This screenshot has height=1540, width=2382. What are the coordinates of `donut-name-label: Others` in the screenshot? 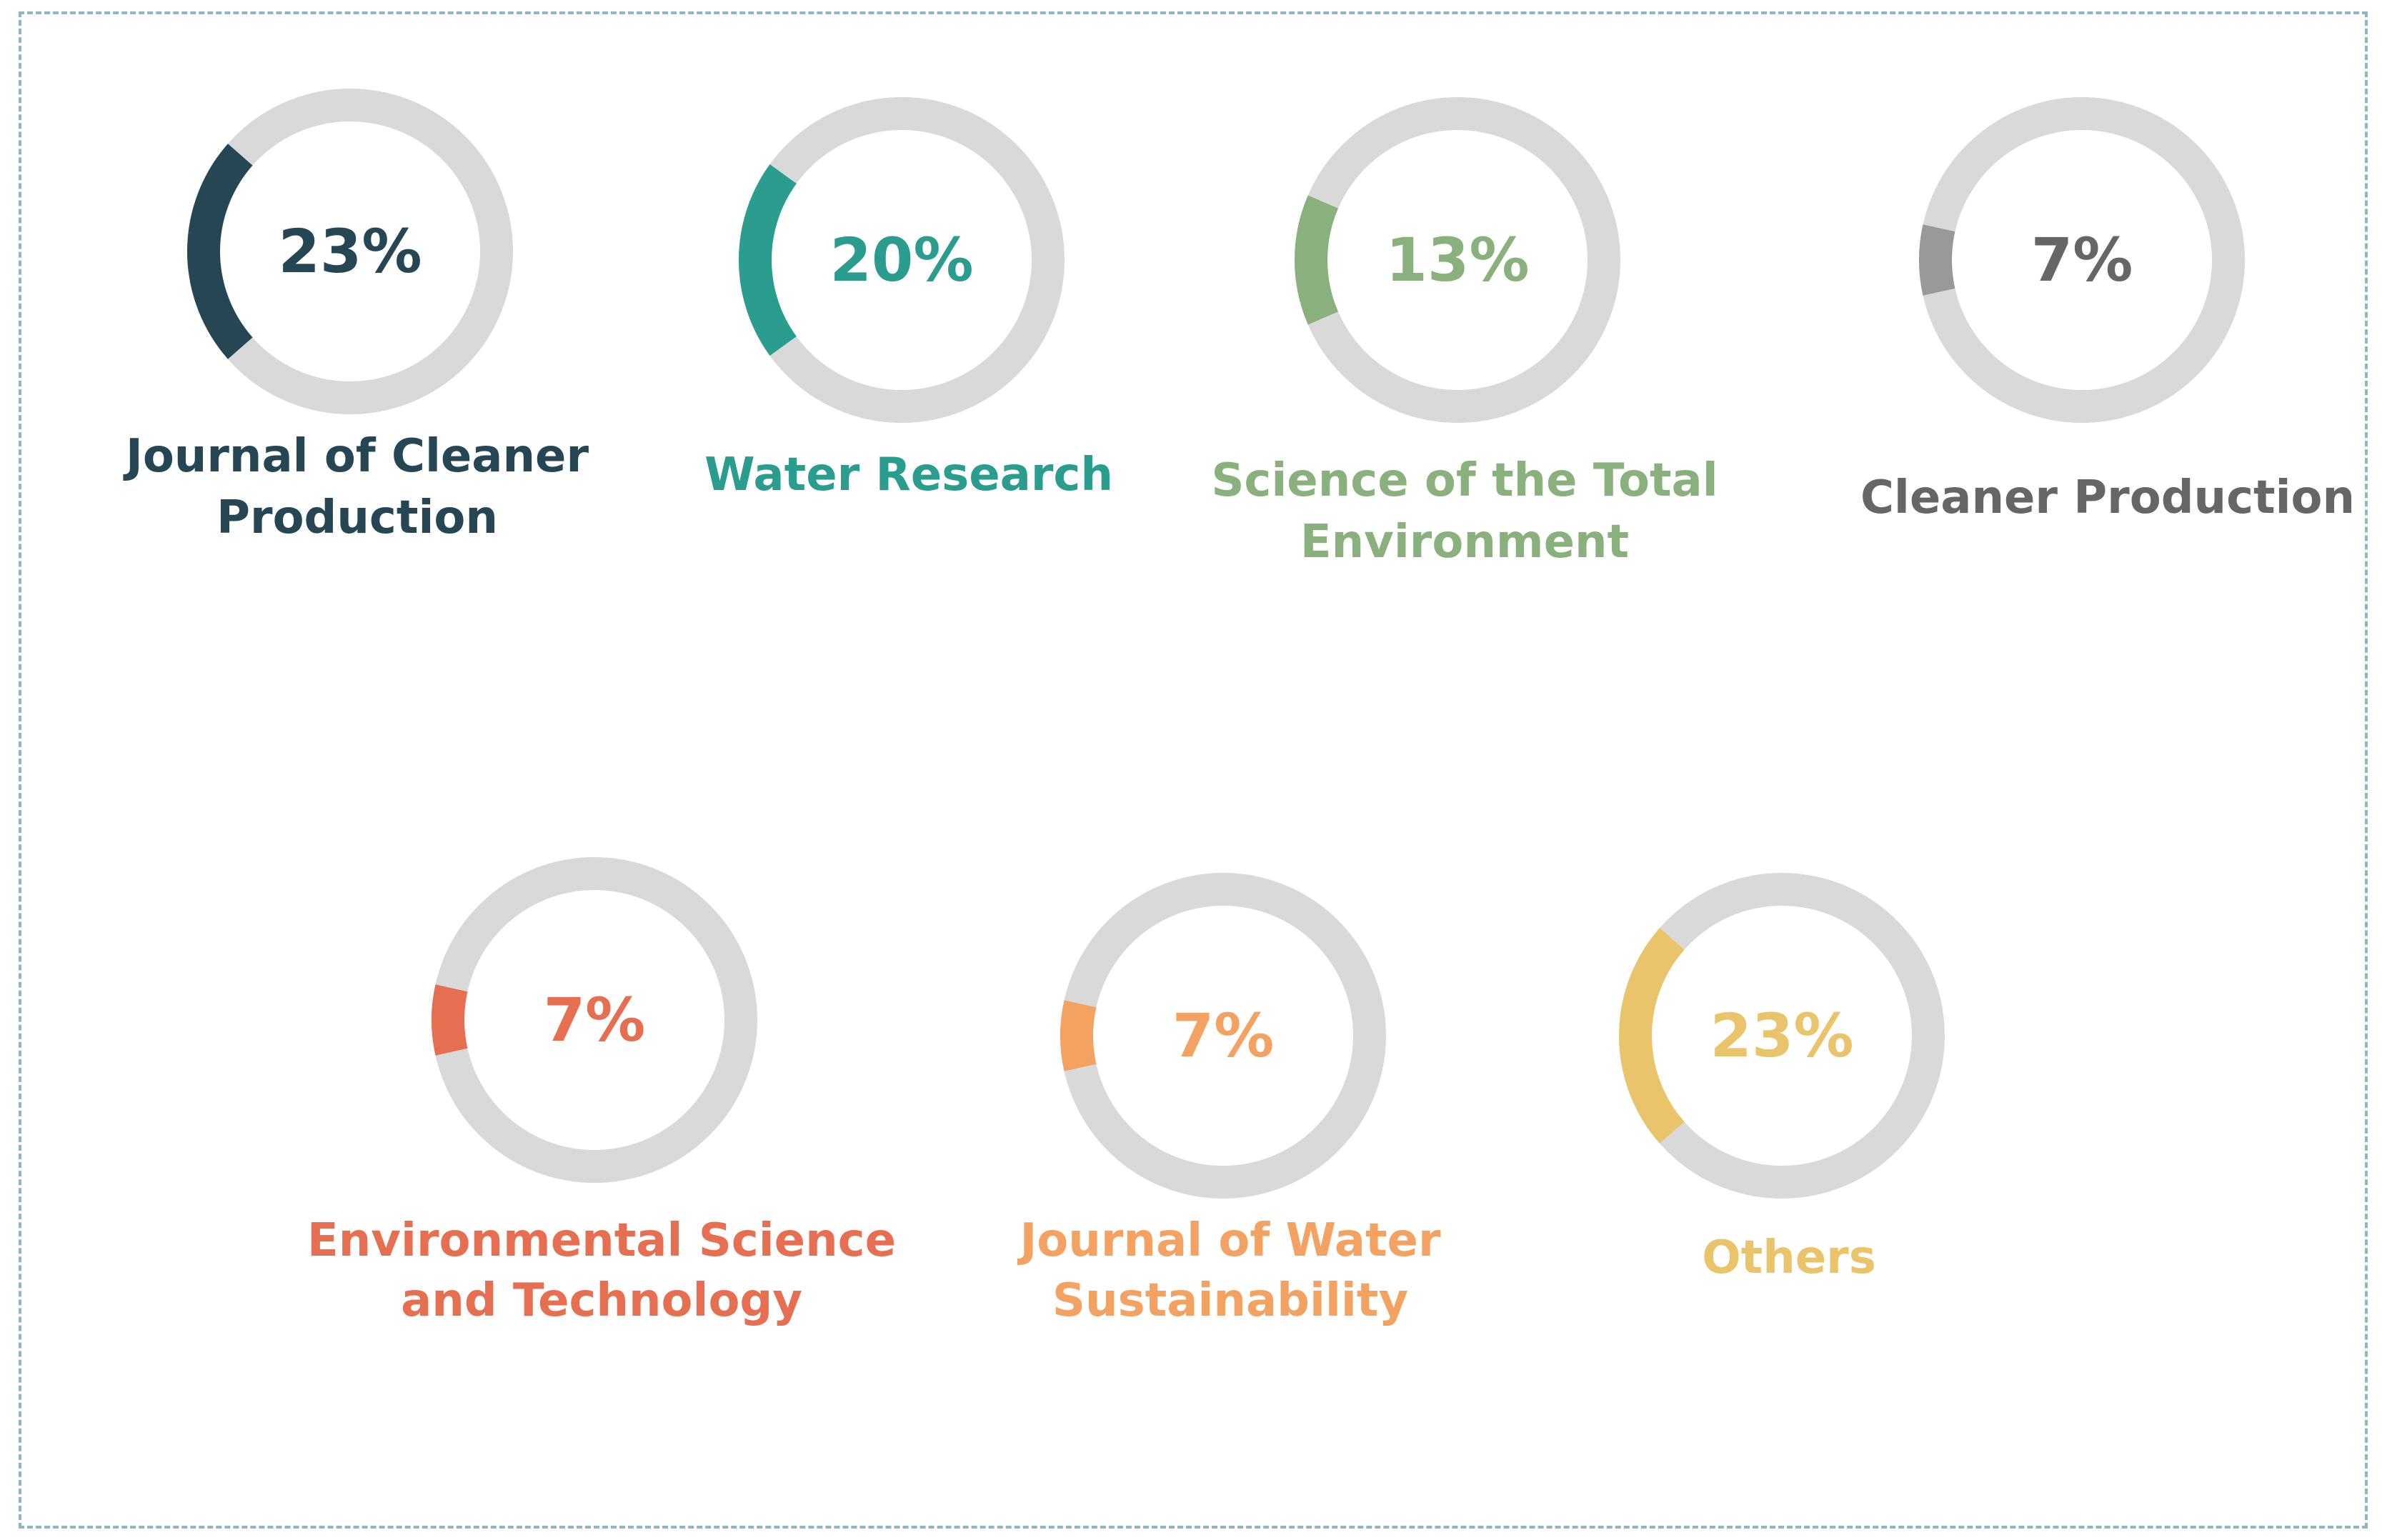 It's located at (1789, 1257).